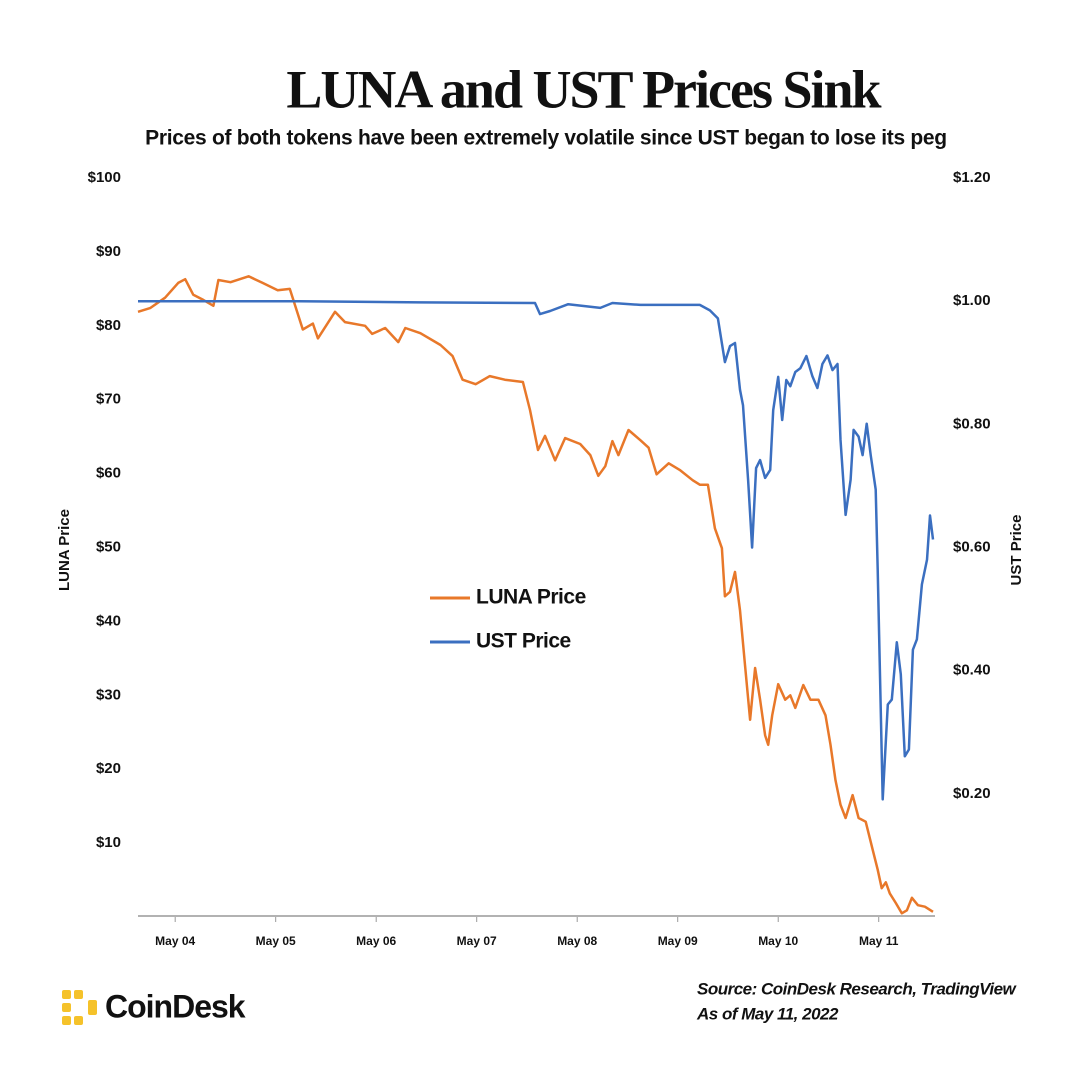 This screenshot has height=1080, width=1080. What do you see at coordinates (767, 1013) in the screenshot?
I see `date-note: As of May 11, 2022` at bounding box center [767, 1013].